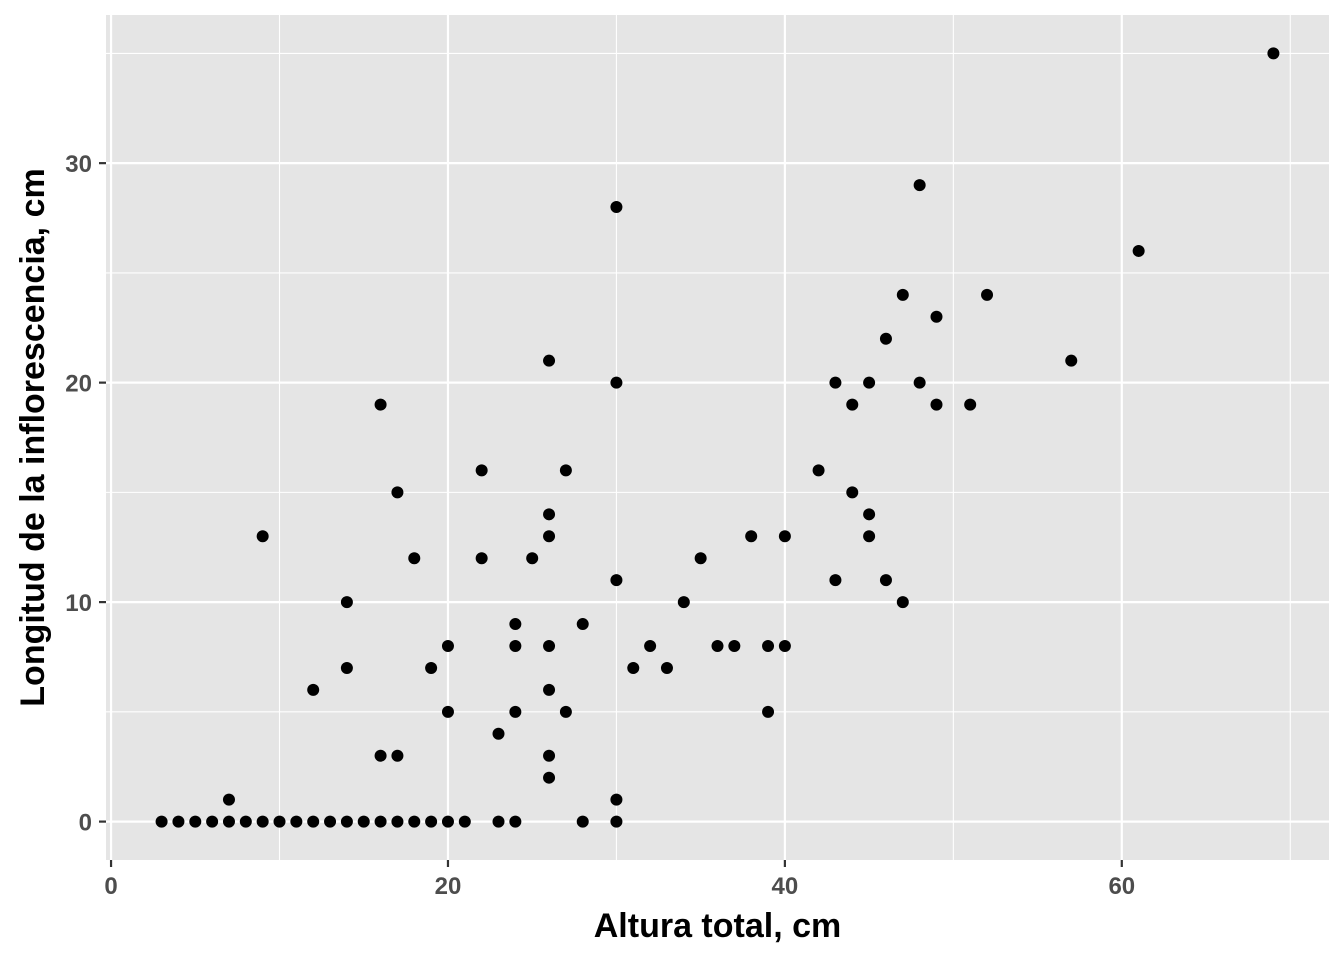  Describe the element at coordinates (110, 886) in the screenshot. I see `x-tick-label: 0` at that location.